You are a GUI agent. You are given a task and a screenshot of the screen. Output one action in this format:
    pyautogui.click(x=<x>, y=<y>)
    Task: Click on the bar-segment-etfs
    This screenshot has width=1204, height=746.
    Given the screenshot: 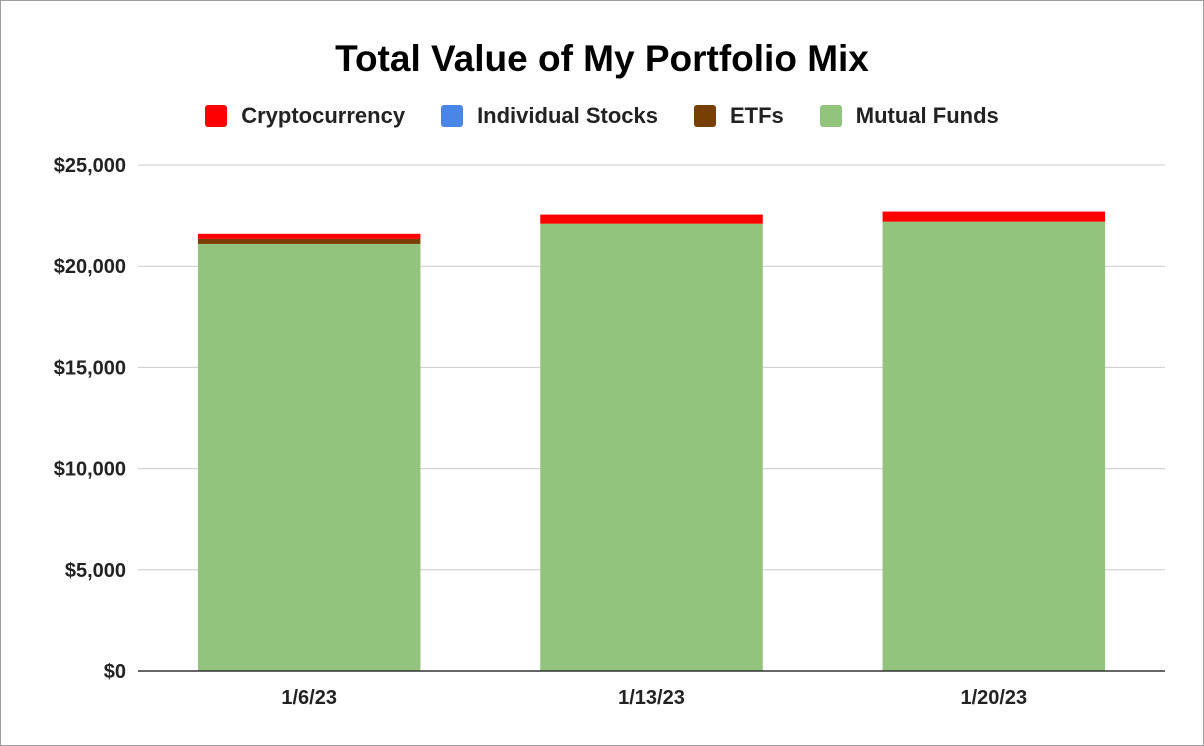 What is the action you would take?
    pyautogui.click(x=309, y=241)
    